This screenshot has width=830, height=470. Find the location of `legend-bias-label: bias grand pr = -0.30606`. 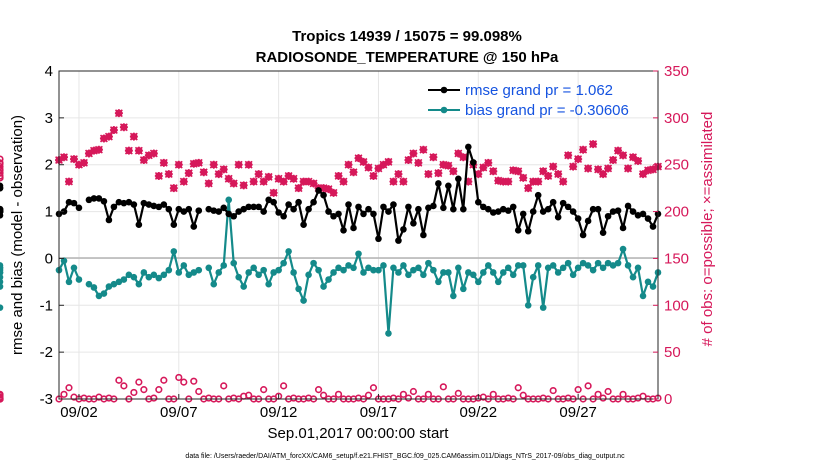

legend-bias-label: bias grand pr = -0.30606 is located at coordinates (547, 110).